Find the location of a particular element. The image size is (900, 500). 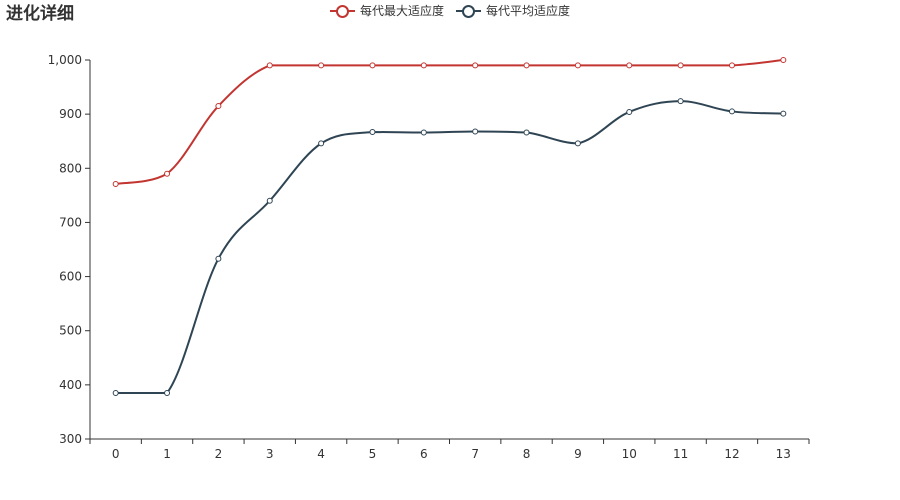

y-tick-label: 500 is located at coordinates (70, 331).